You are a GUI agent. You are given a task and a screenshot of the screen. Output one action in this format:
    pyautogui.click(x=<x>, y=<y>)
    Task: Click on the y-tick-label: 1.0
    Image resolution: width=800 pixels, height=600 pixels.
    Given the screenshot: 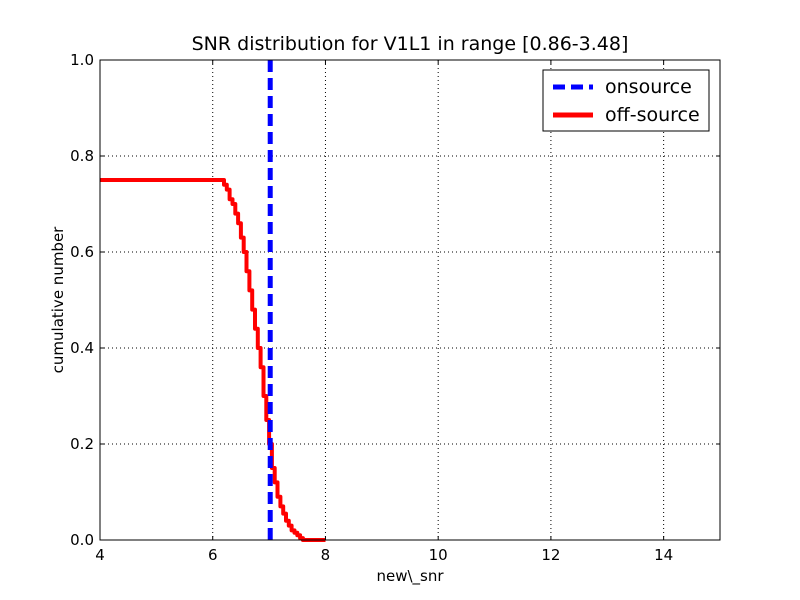 What is the action you would take?
    pyautogui.click(x=82, y=60)
    